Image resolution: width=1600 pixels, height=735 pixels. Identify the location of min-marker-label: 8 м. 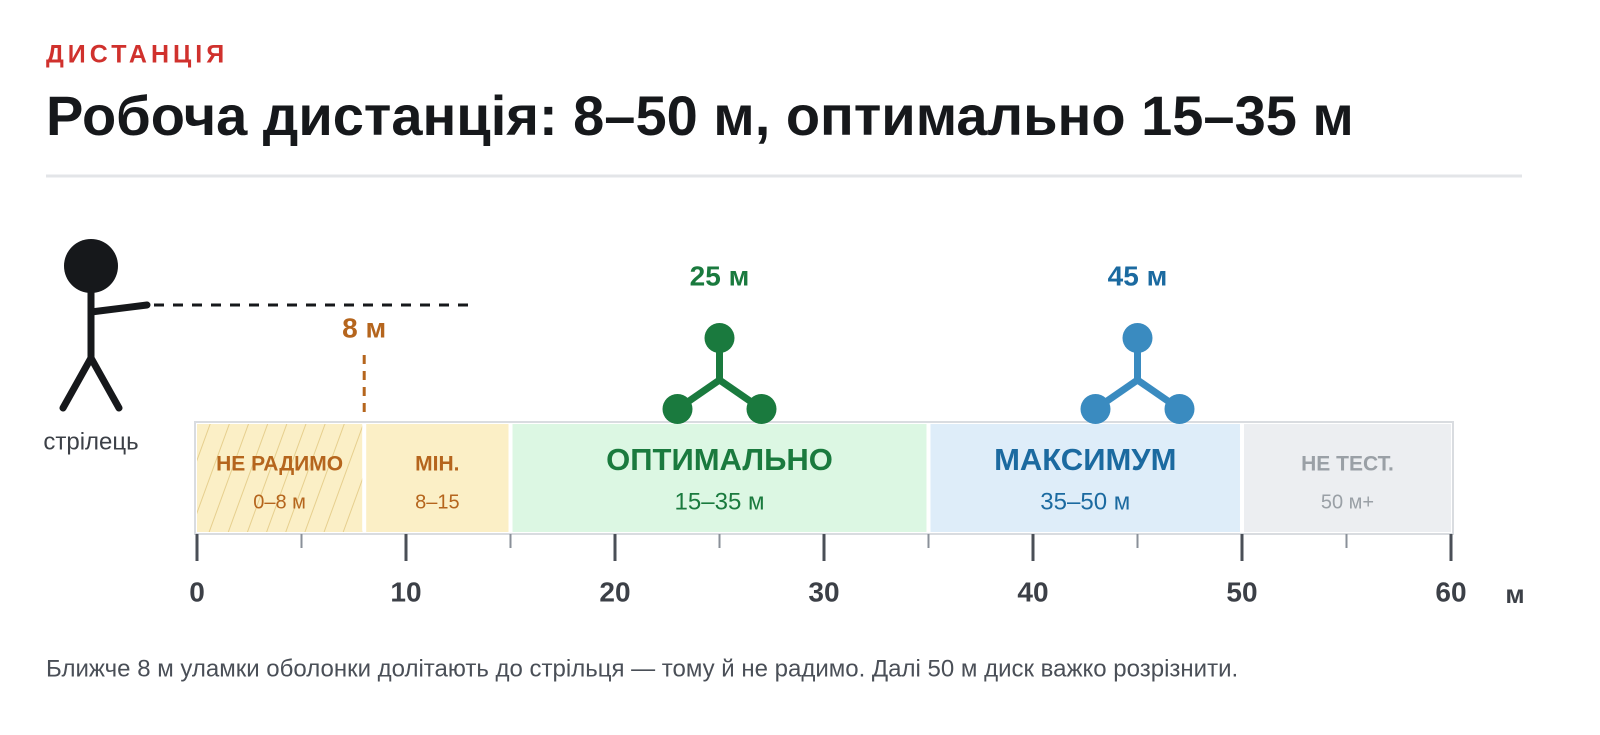
(364, 327).